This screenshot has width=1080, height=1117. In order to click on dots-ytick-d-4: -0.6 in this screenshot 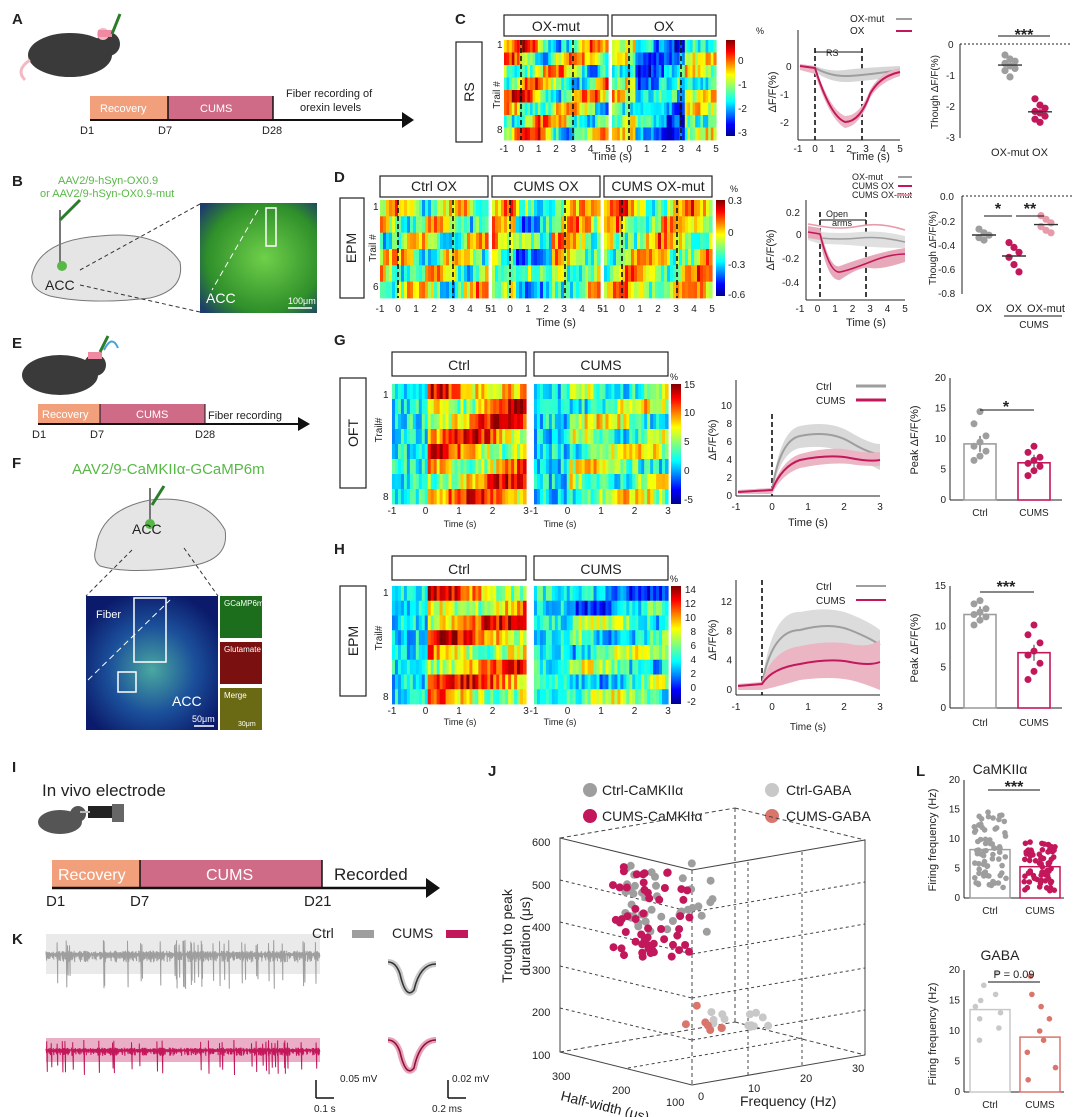, I will do `click(947, 270)`.